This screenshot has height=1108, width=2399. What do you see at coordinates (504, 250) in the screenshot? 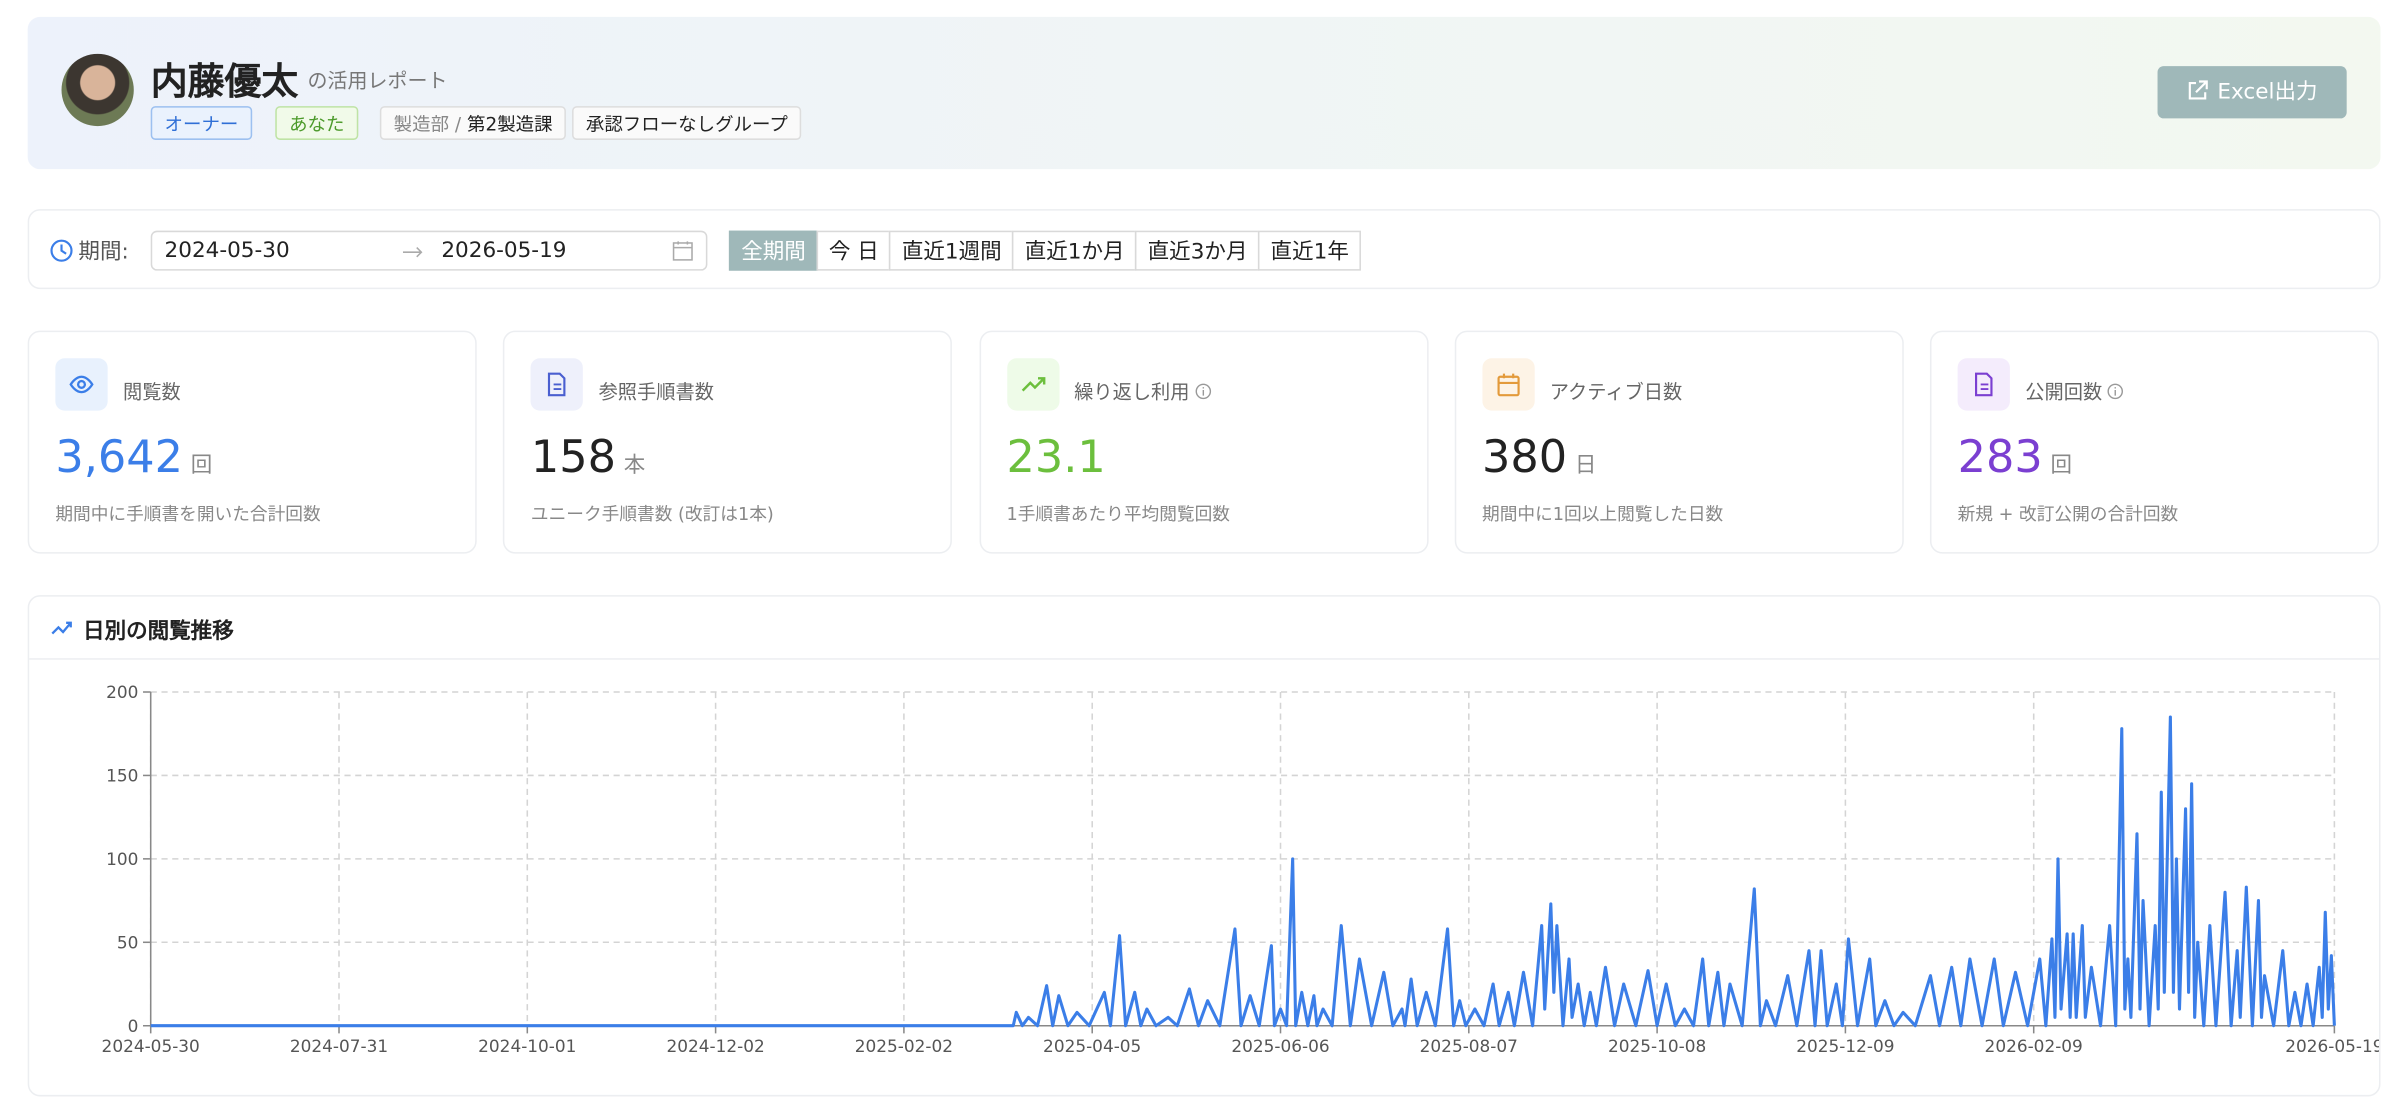
I see `end-date: 2026-05-19` at bounding box center [504, 250].